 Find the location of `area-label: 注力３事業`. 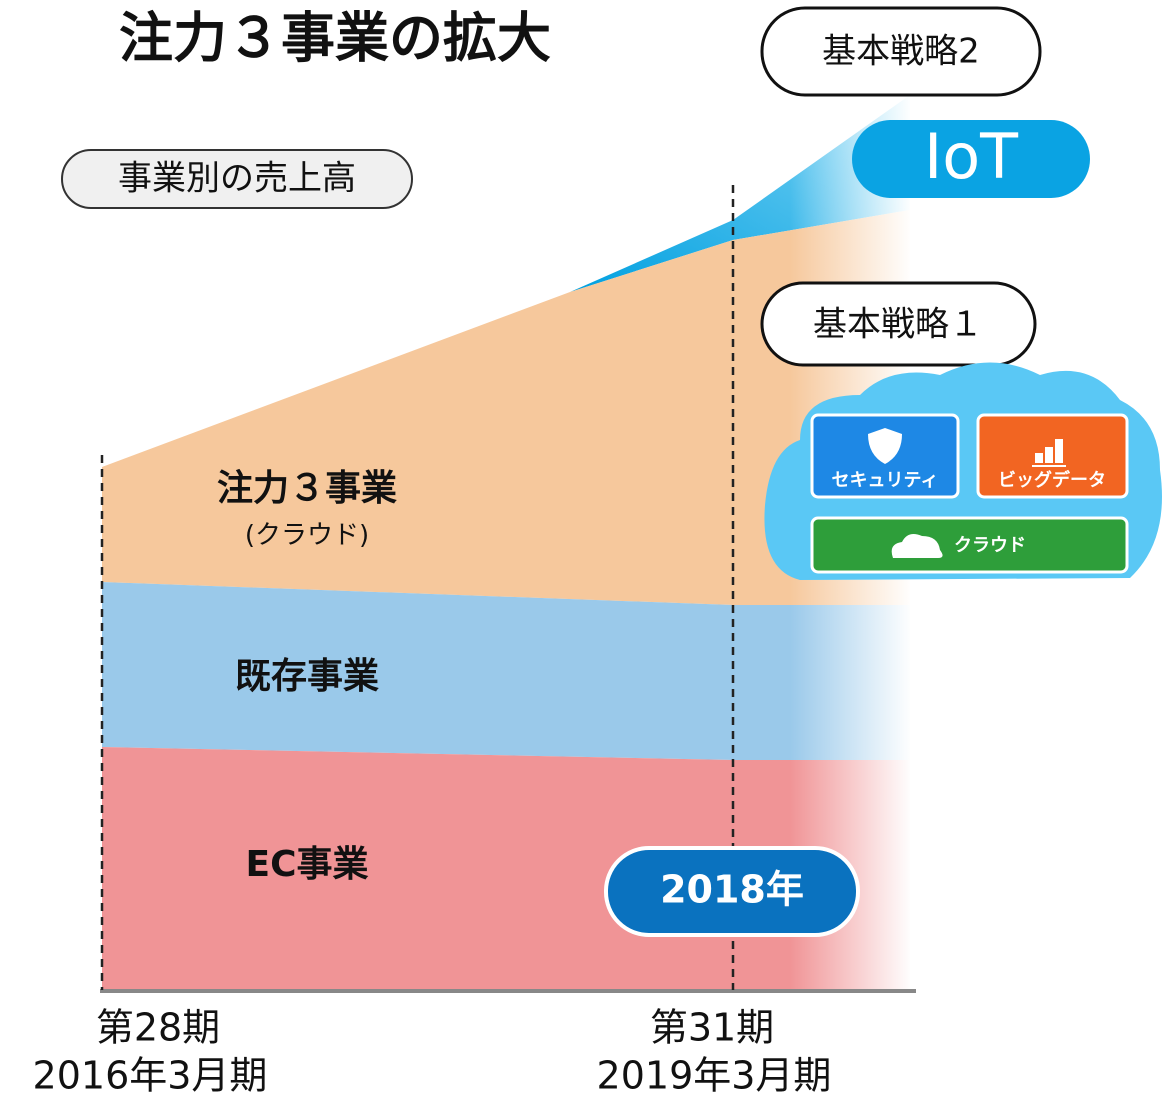

area-label: 注力３事業 is located at coordinates (307, 488).